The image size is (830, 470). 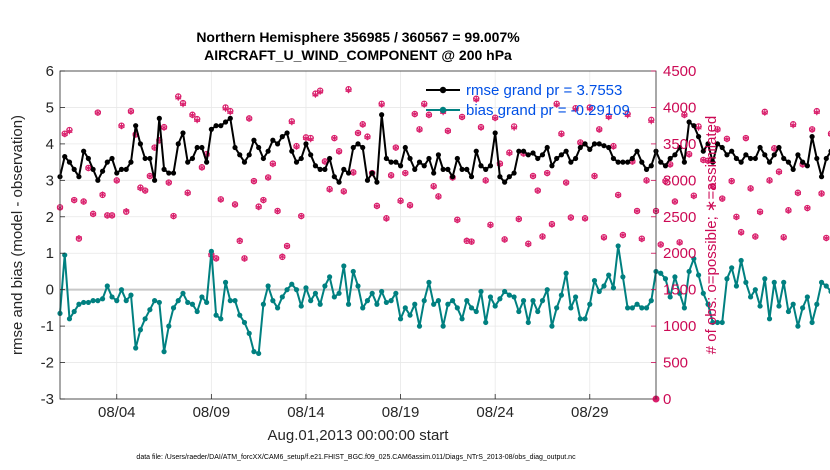 What do you see at coordinates (675, 363) in the screenshot?
I see `y-tick-label-right: 500` at bounding box center [675, 363].